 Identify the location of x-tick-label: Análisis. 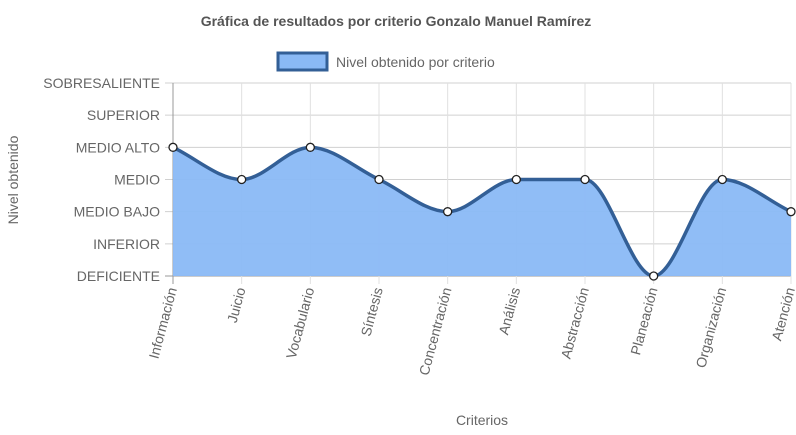
(509, 311).